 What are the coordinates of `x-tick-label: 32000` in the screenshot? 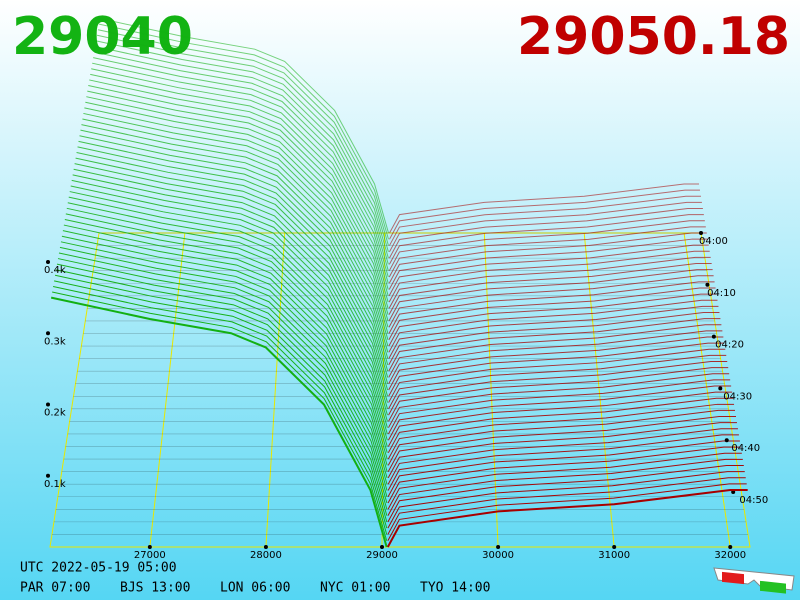 It's located at (730, 555).